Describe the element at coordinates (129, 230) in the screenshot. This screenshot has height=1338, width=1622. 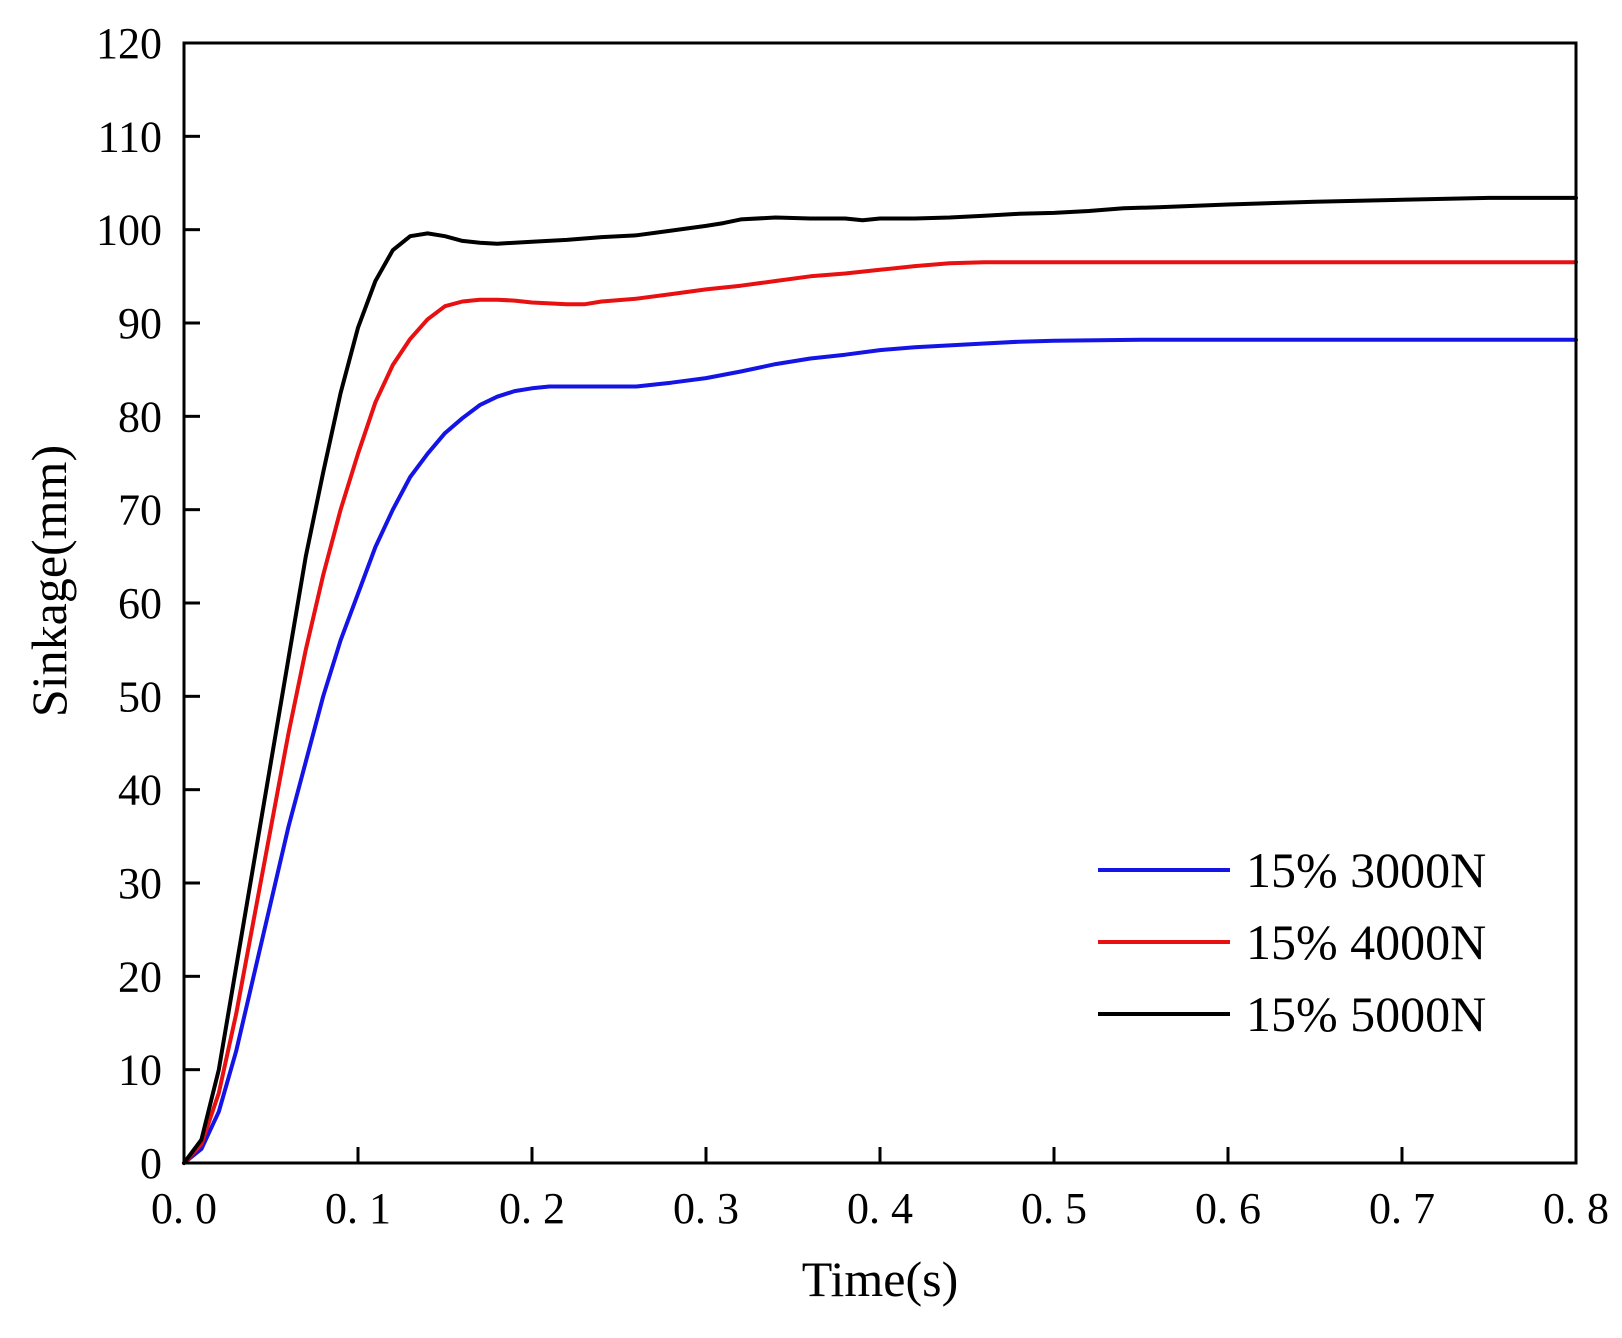
I see `y-tick-label: 100` at that location.